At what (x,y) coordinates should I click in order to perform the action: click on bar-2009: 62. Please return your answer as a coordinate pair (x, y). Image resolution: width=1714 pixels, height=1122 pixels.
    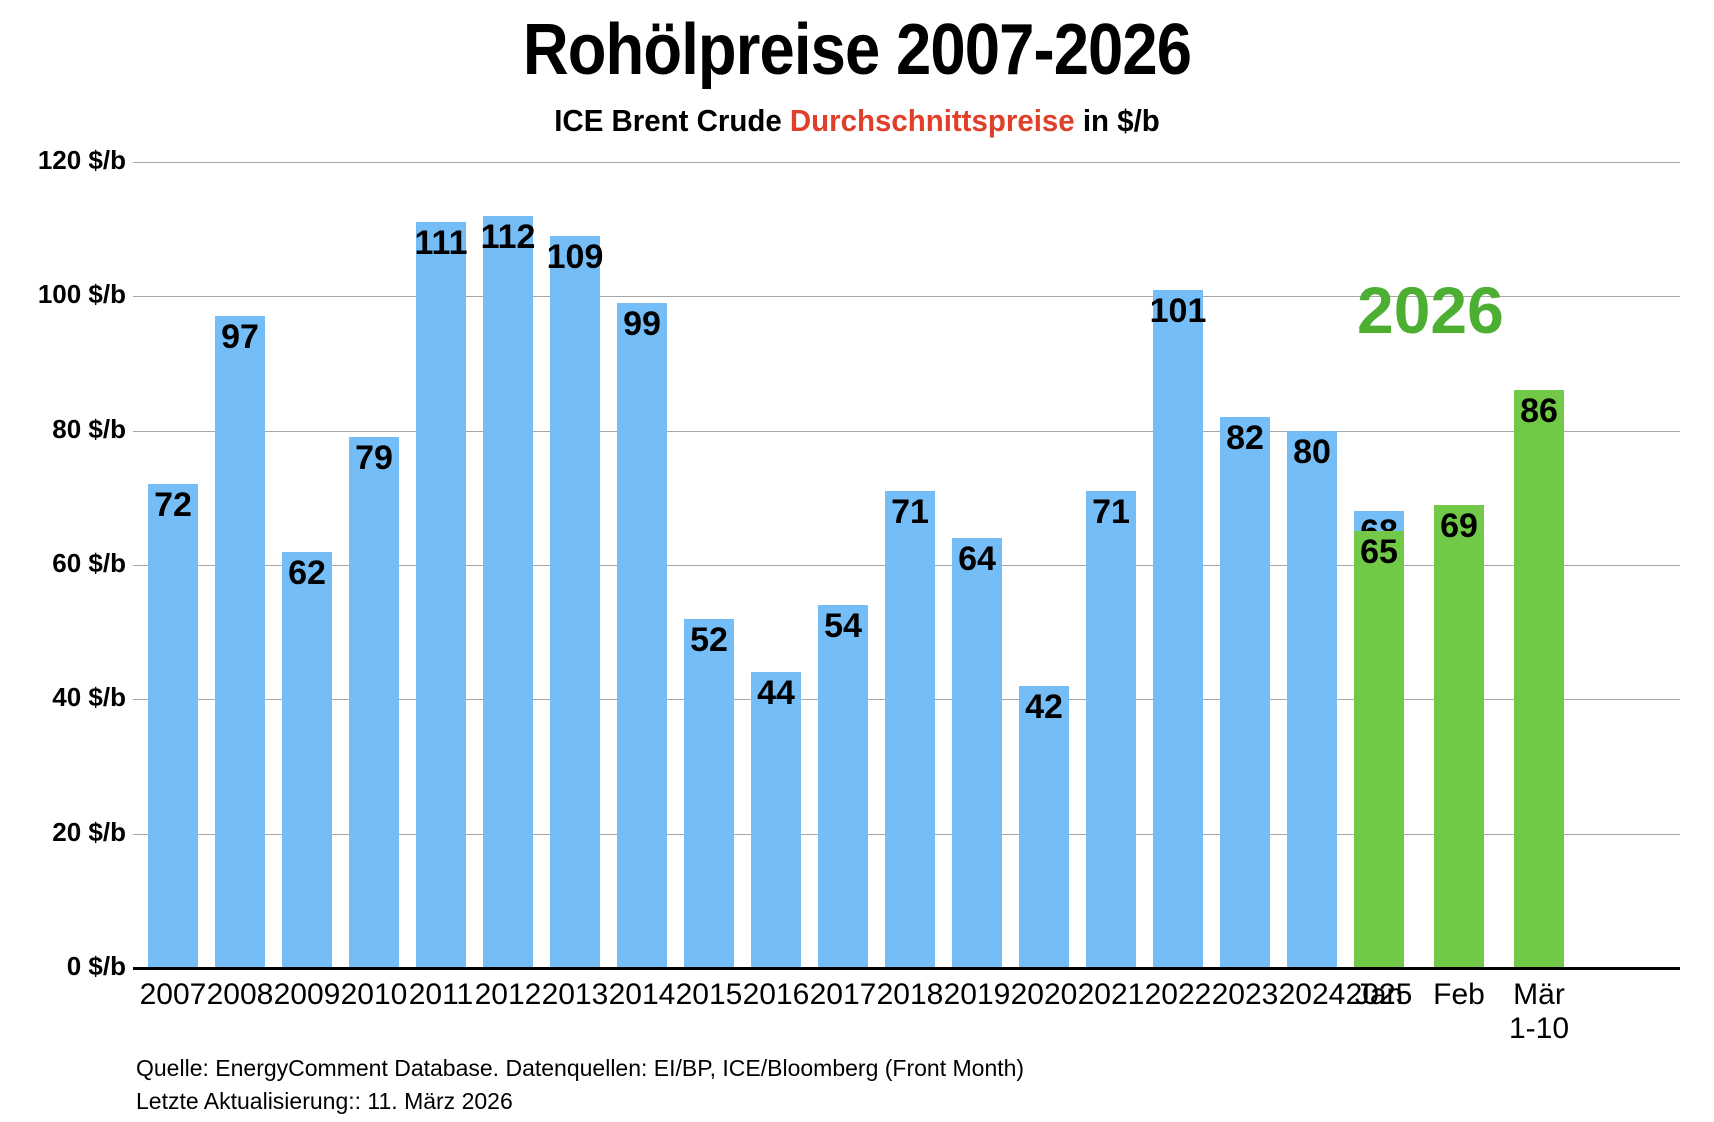
    Looking at the image, I should click on (307, 759).